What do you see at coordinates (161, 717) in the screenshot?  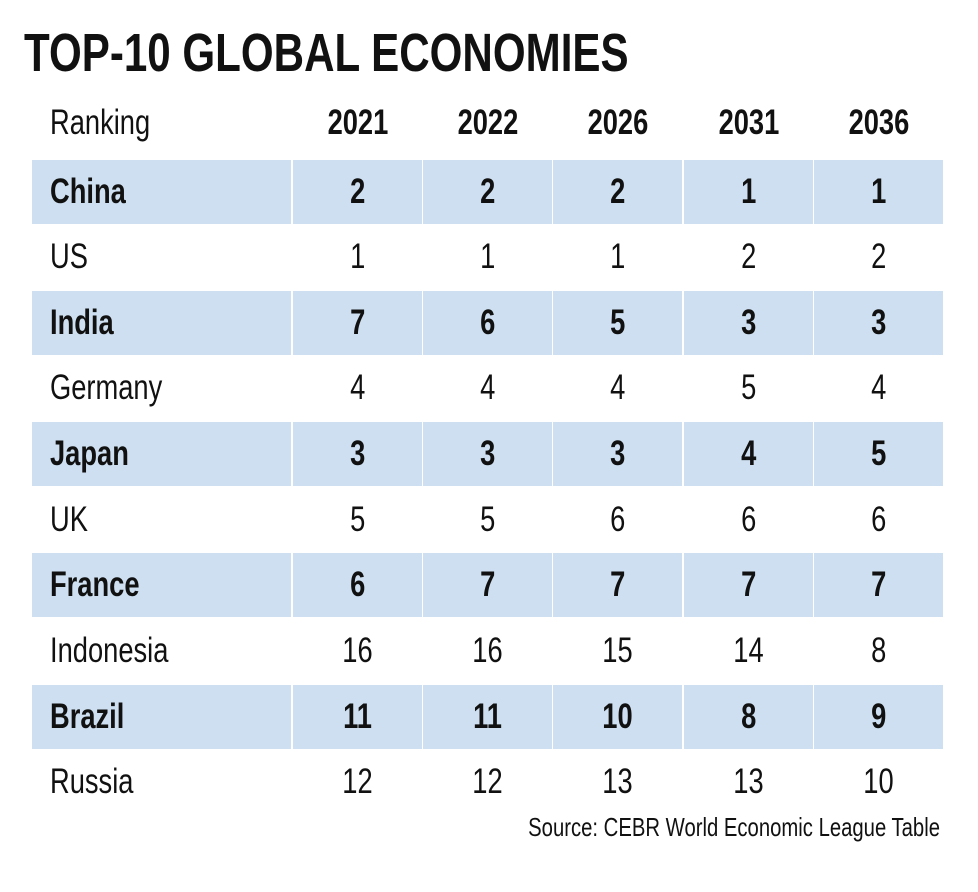 I see `country-cell: Brazil` at bounding box center [161, 717].